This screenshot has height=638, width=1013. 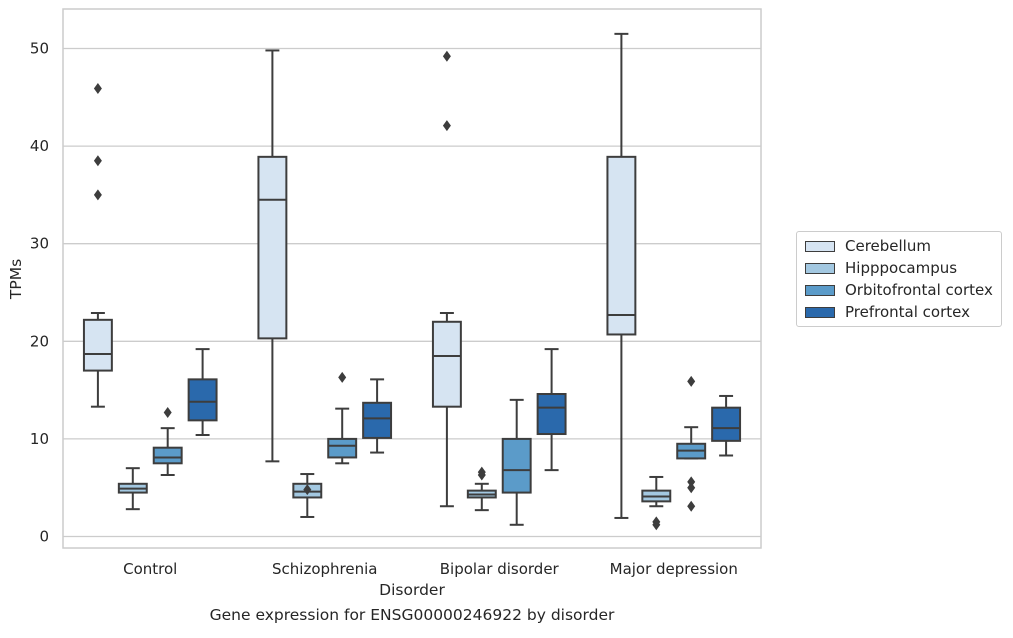 What do you see at coordinates (324, 569) in the screenshot?
I see `x-tick-label: Schizophrenia` at bounding box center [324, 569].